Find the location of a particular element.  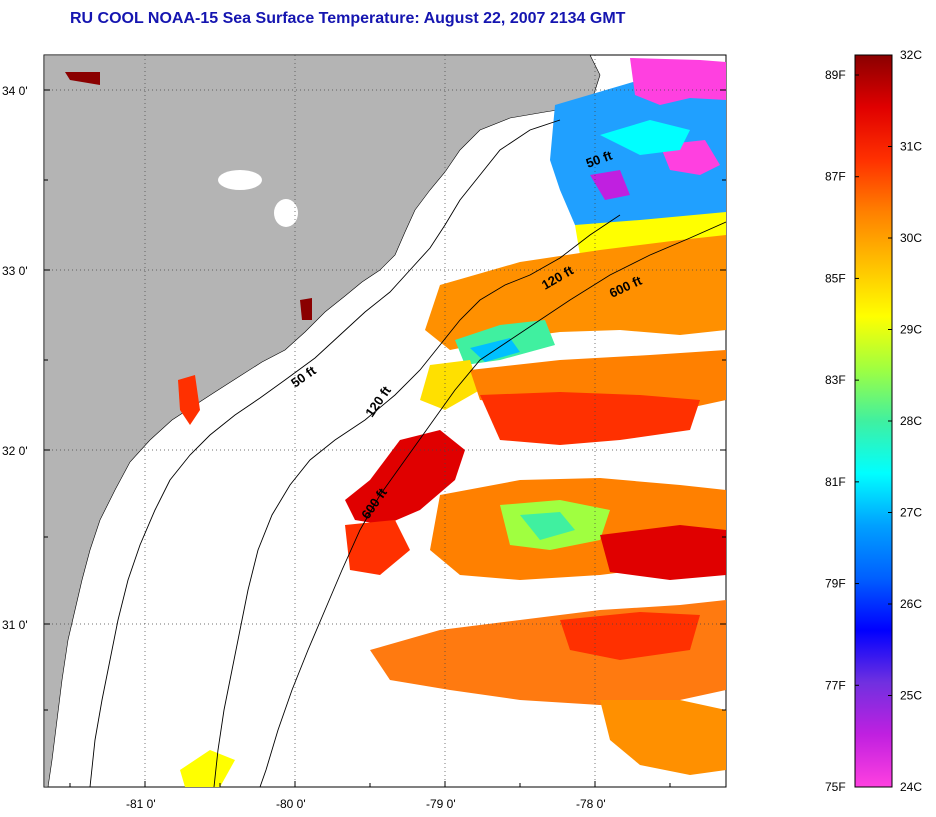

lon-label: -81 0' is located at coordinates (141, 804).